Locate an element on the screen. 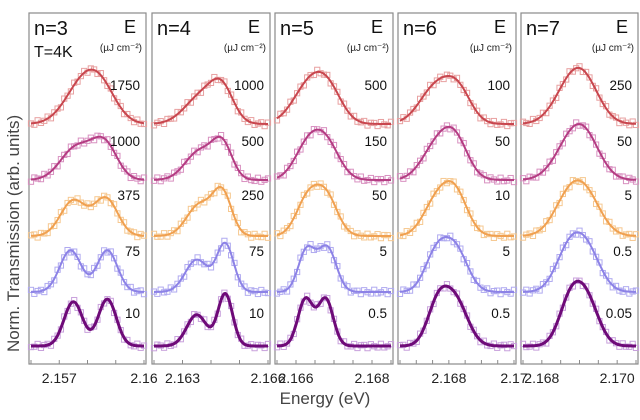 Image resolution: width=640 pixels, height=420 pixels. x-tick-label: 2.166 is located at coordinates (267, 378).